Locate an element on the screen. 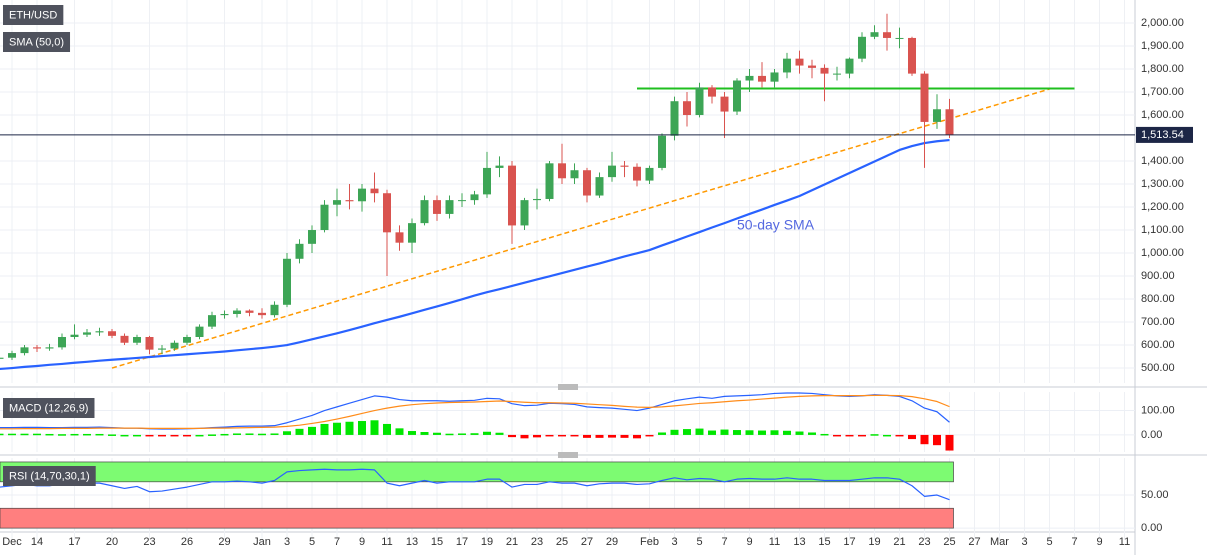 This screenshot has height=555, width=1207. separator-handle is located at coordinates (568, 421).